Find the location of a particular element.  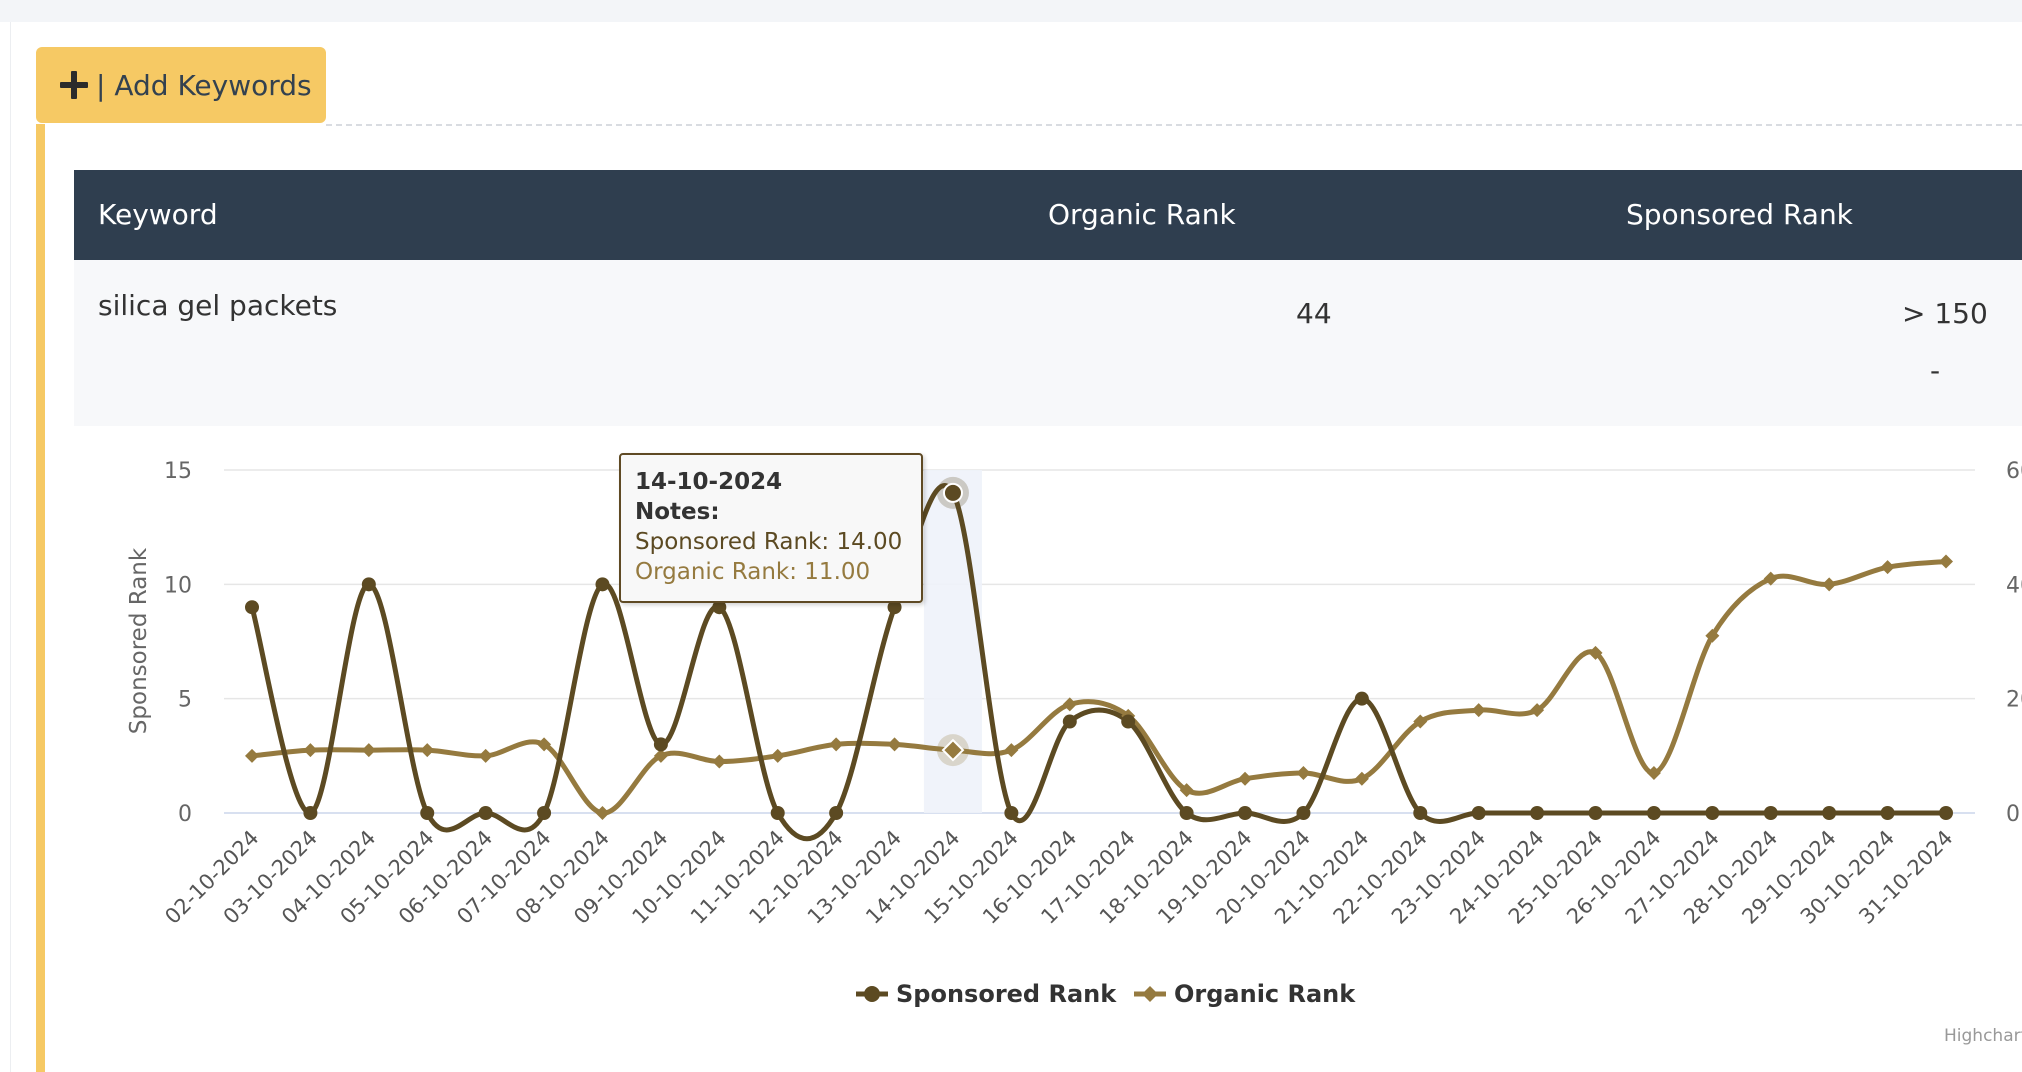

header-sponsored-rank: Sponsored Rank is located at coordinates (1739, 214).